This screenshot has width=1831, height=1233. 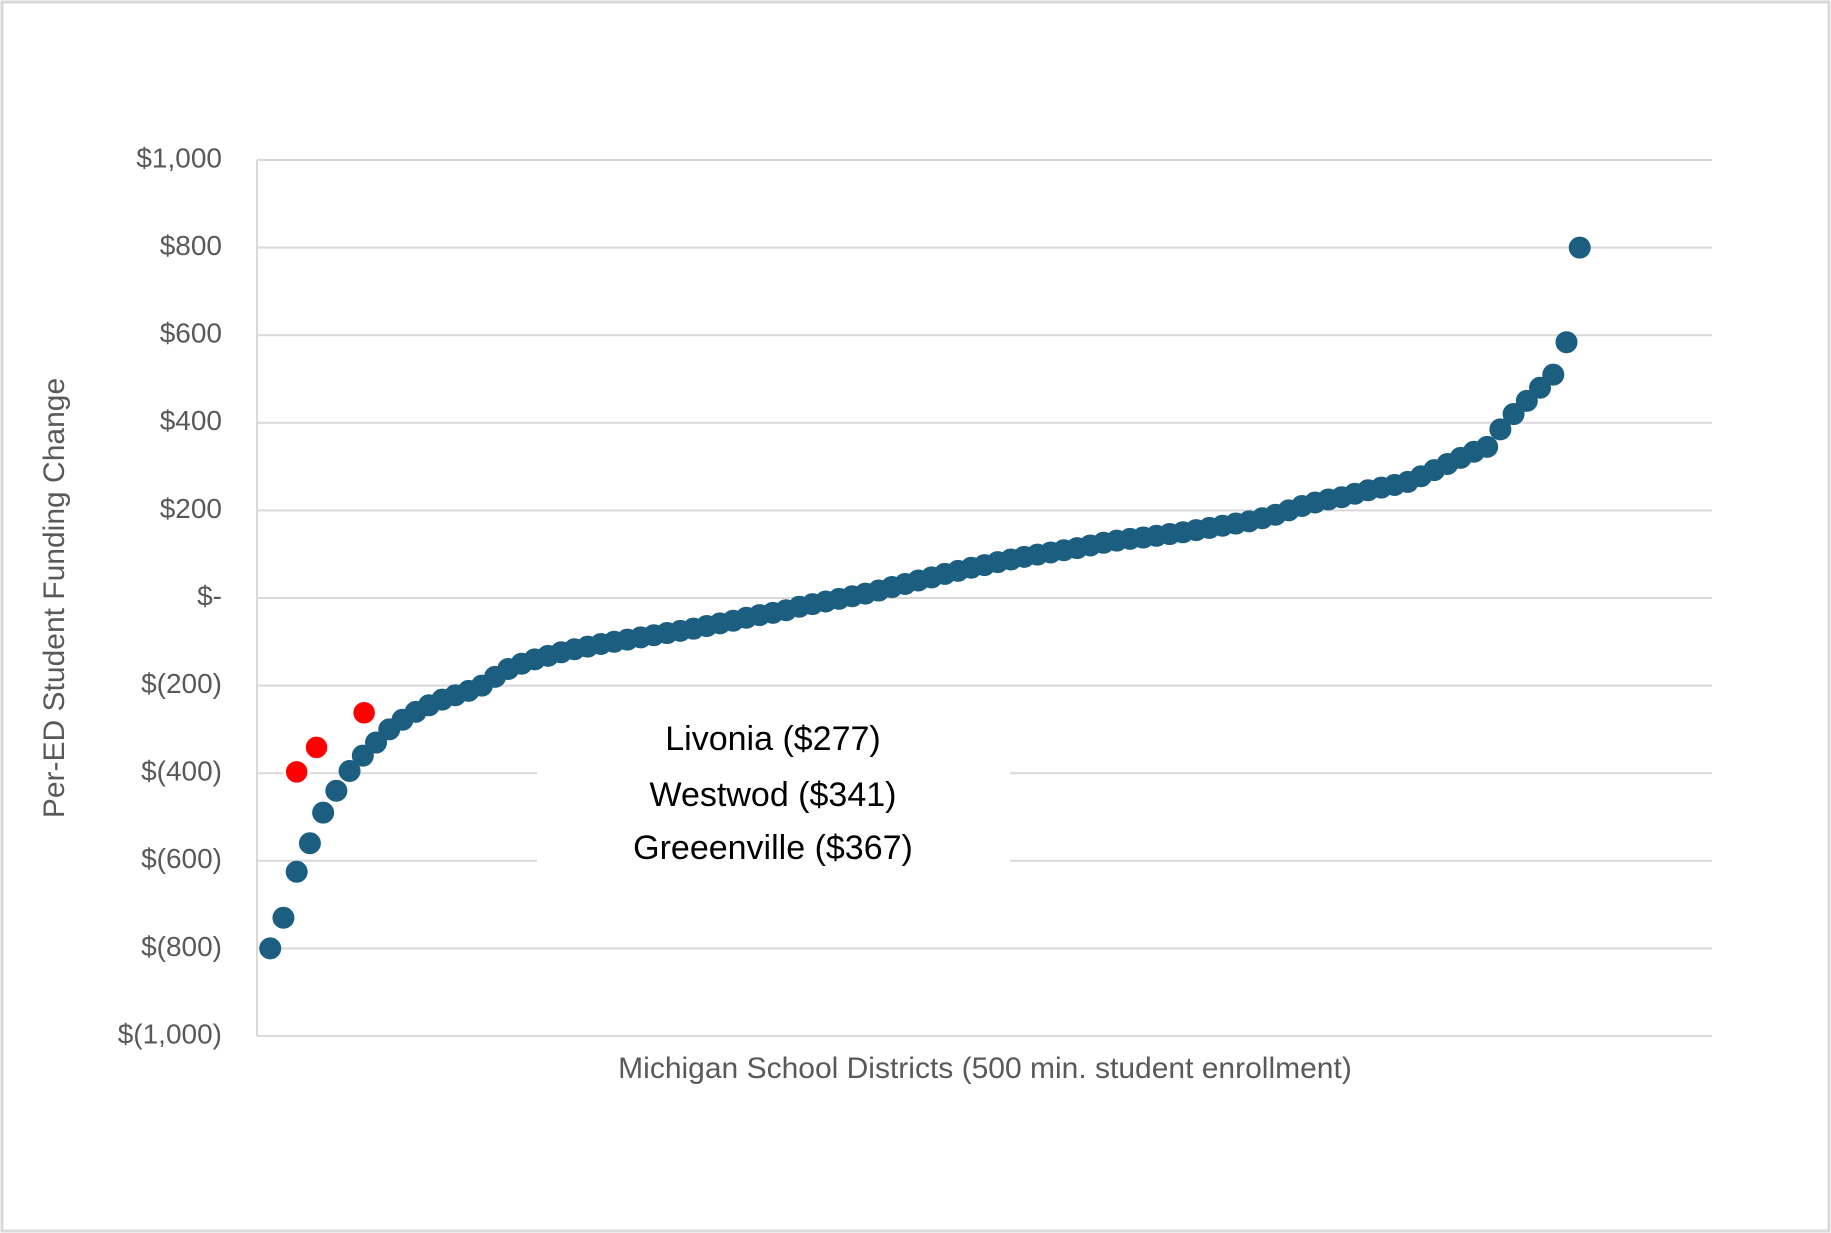 I want to click on y-tick-label: $(800), so click(x=181, y=946).